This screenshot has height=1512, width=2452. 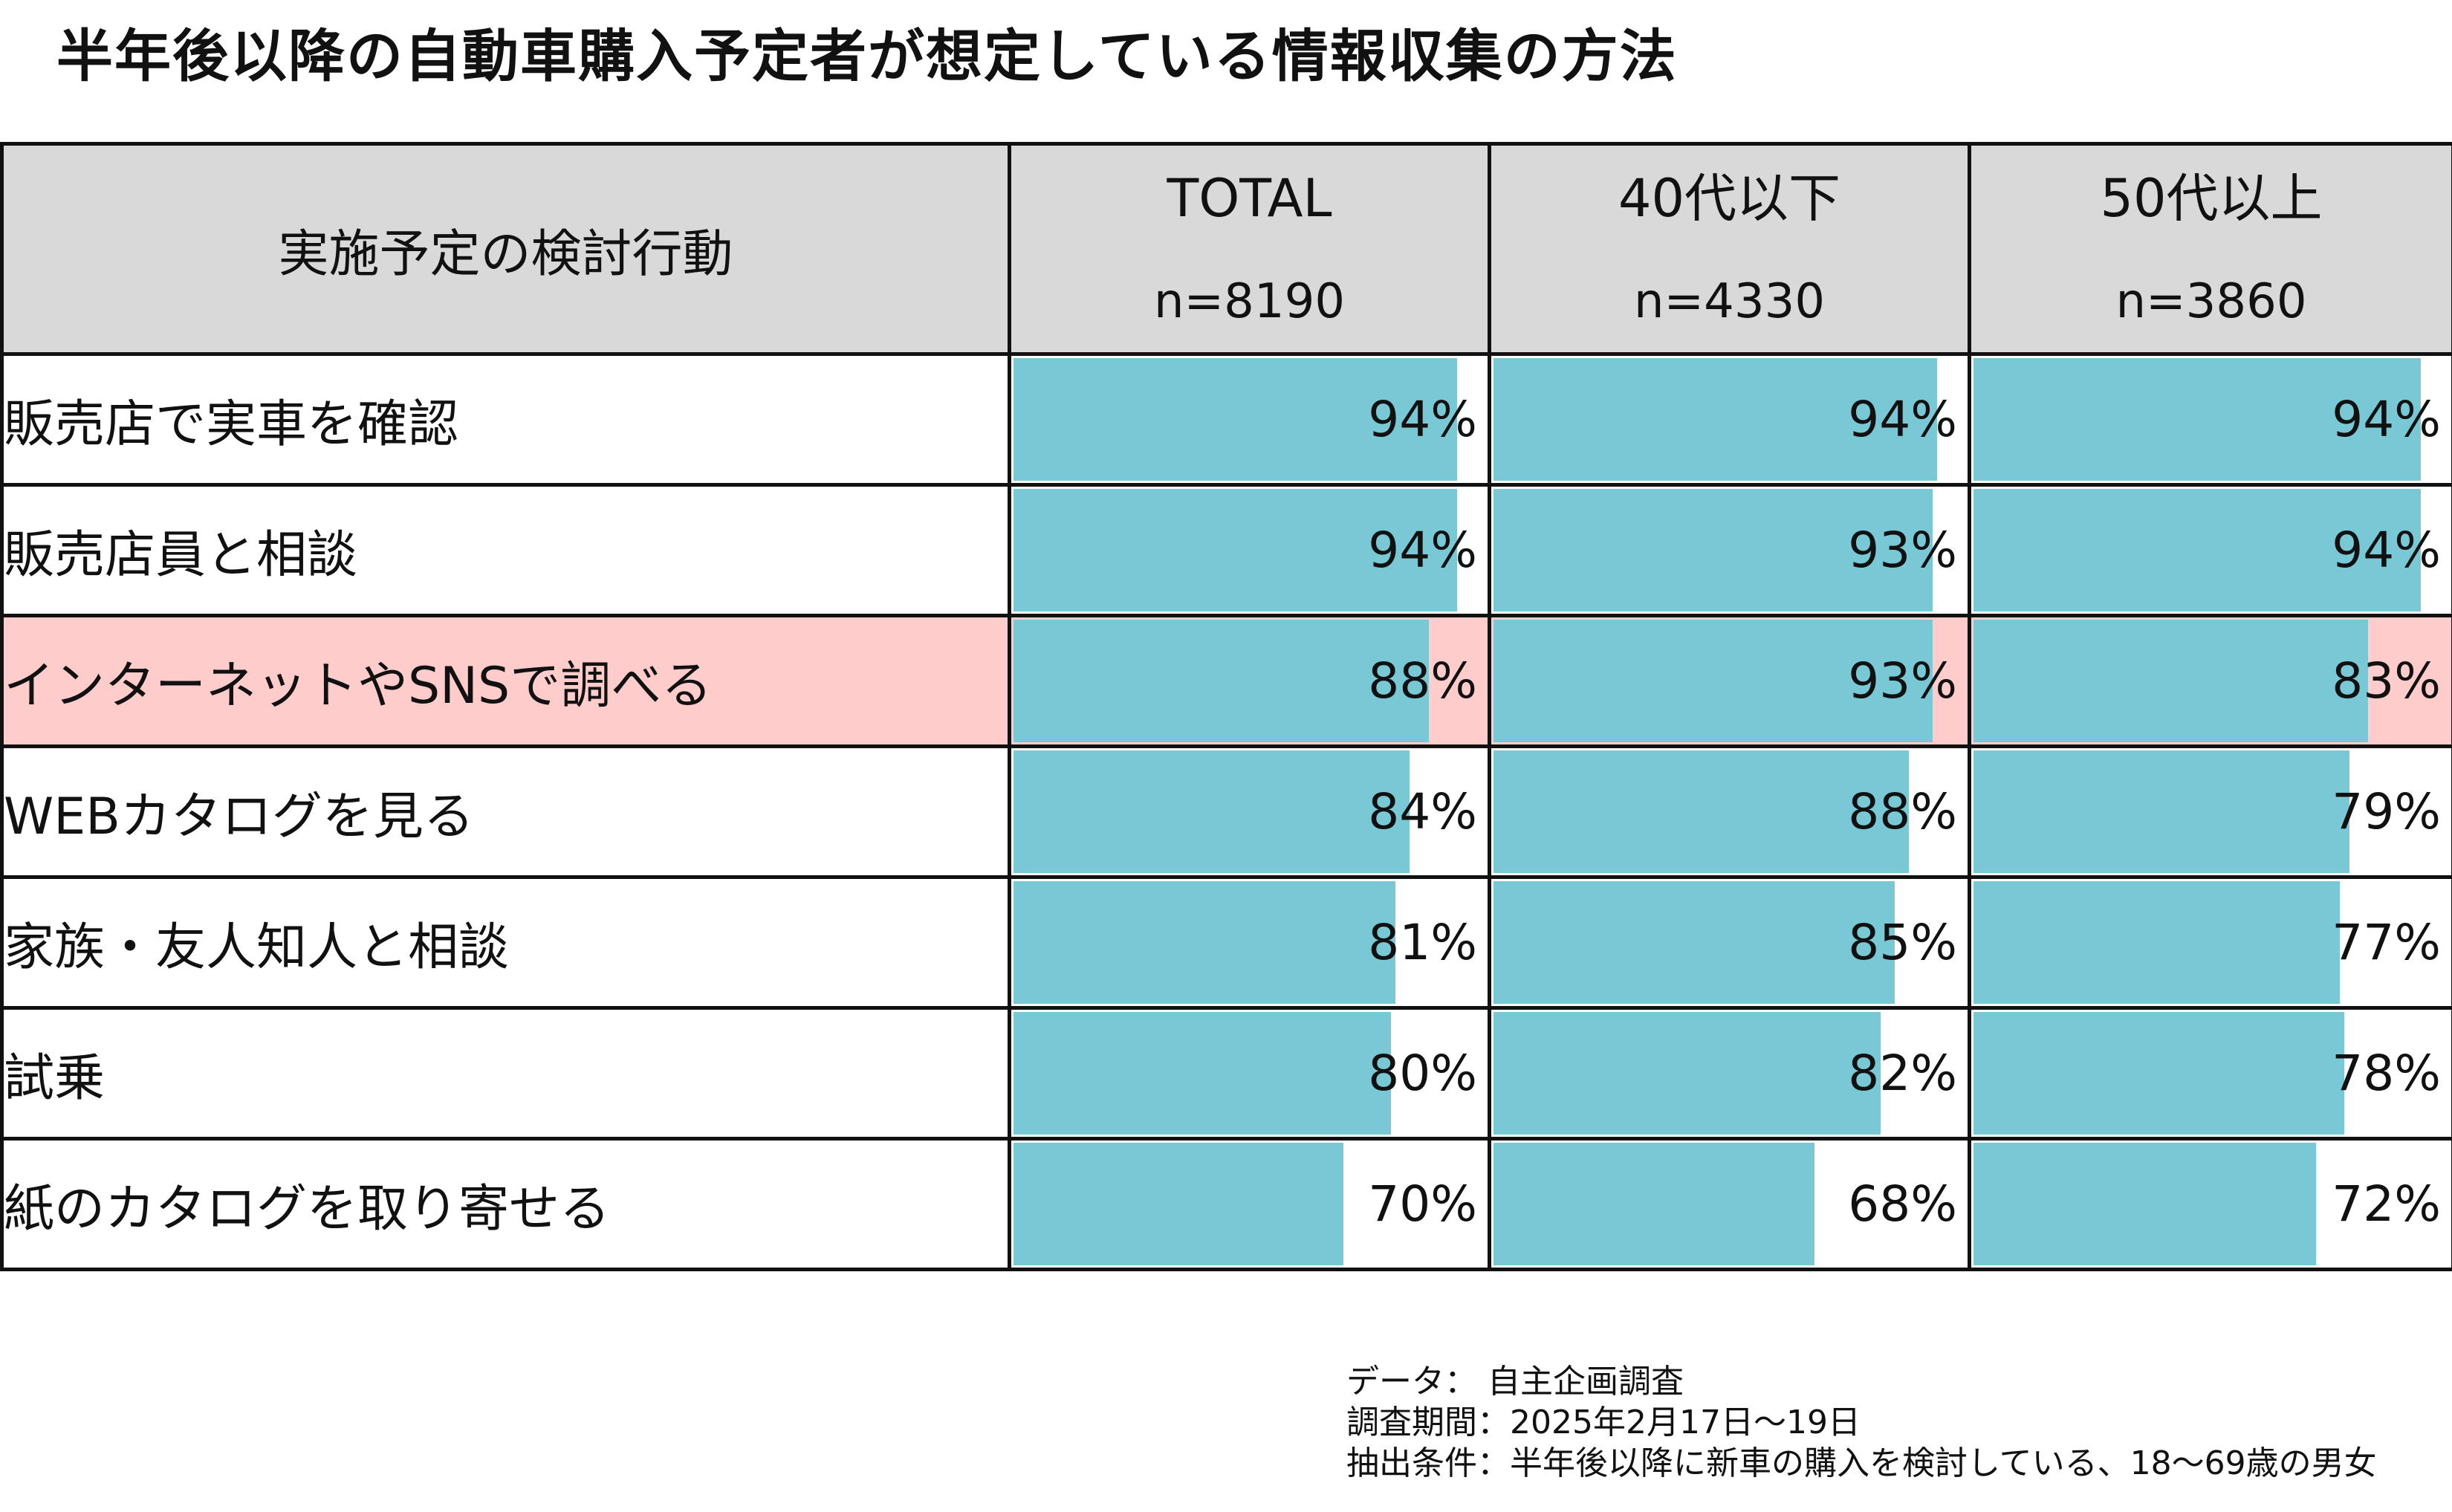 What do you see at coordinates (506, 942) in the screenshot?
I see `row-label: 家族・友人知人と相談` at bounding box center [506, 942].